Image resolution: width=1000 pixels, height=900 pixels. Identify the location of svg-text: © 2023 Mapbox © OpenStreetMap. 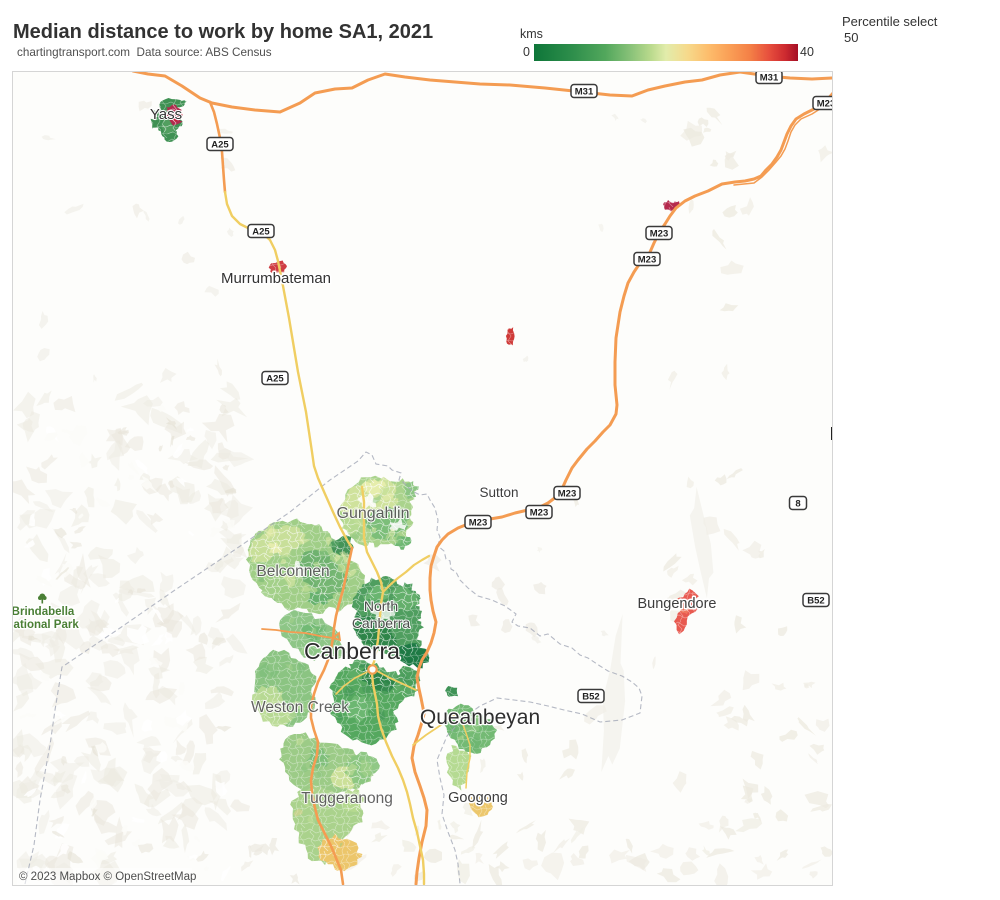
(107, 877).